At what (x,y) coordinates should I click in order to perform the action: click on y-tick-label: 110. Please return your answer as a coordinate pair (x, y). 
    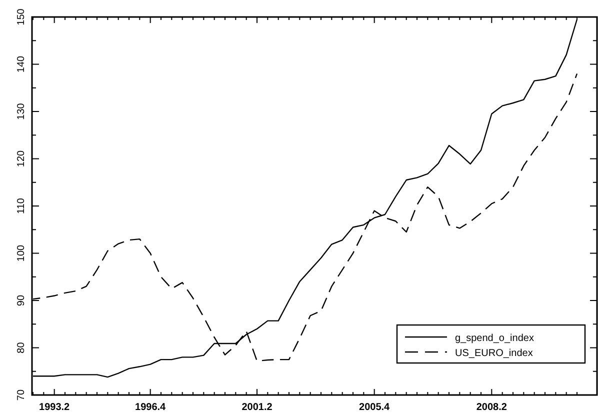
    Looking at the image, I should click on (21, 206).